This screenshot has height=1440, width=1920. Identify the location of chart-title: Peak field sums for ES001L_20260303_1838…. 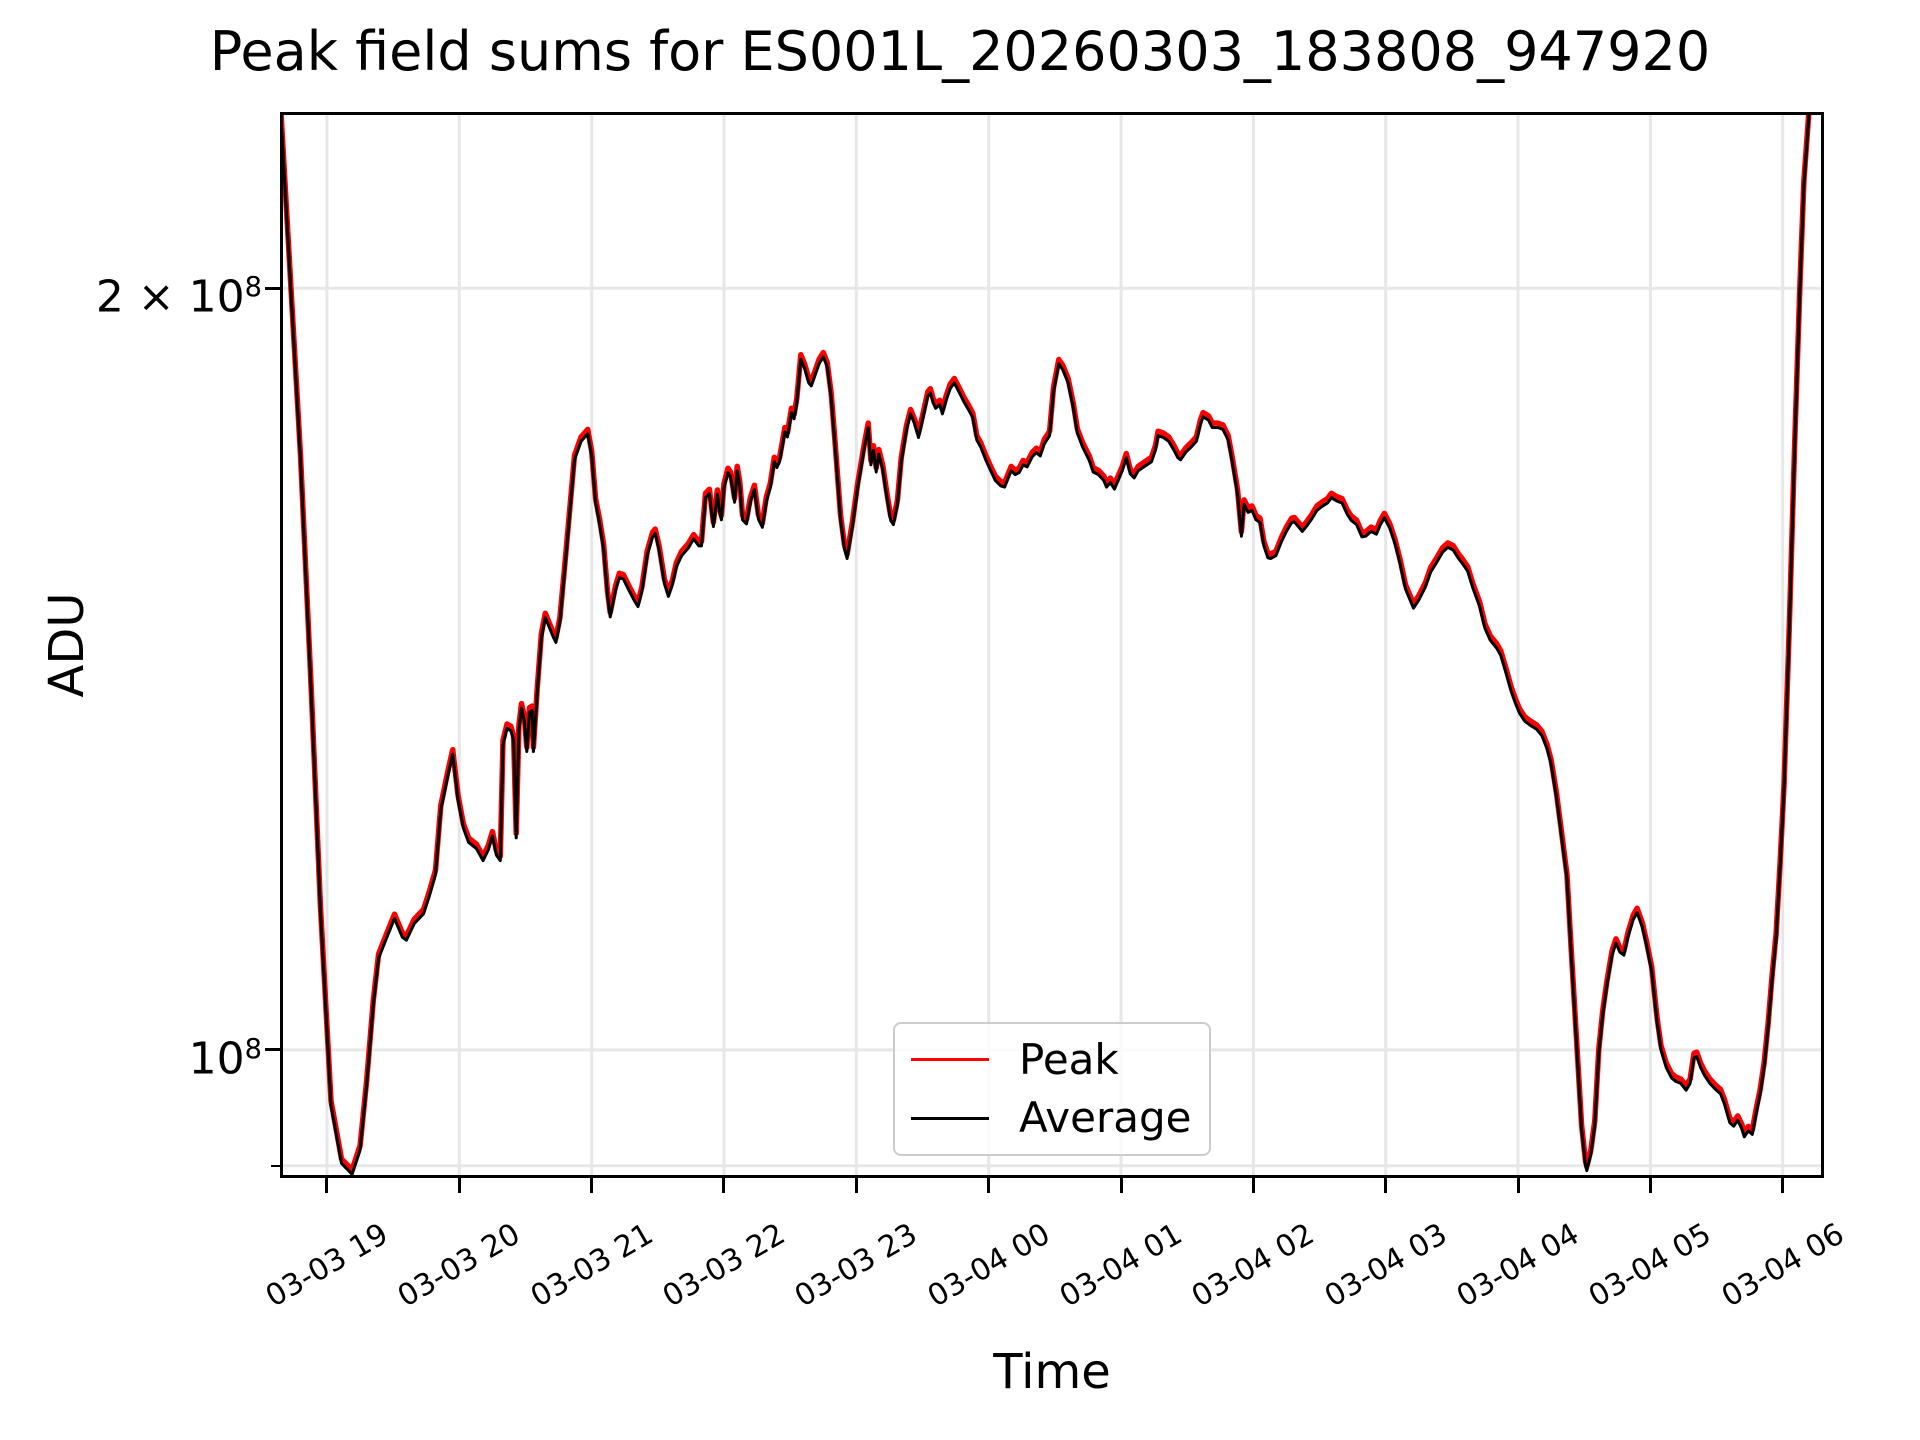
(960, 51).